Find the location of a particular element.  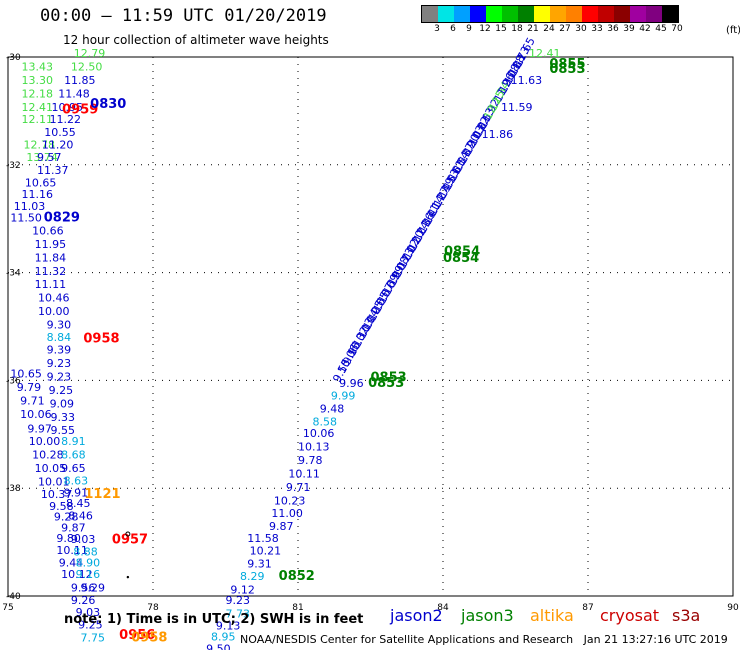

wave-height-label: 9.30 is located at coordinates (59, 325).